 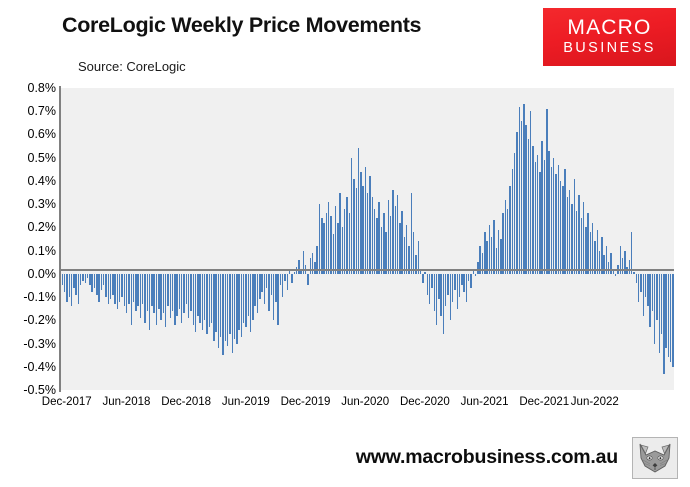 What do you see at coordinates (42, 227) in the screenshot?
I see `y-axis-tick-label: 0.2%` at bounding box center [42, 227].